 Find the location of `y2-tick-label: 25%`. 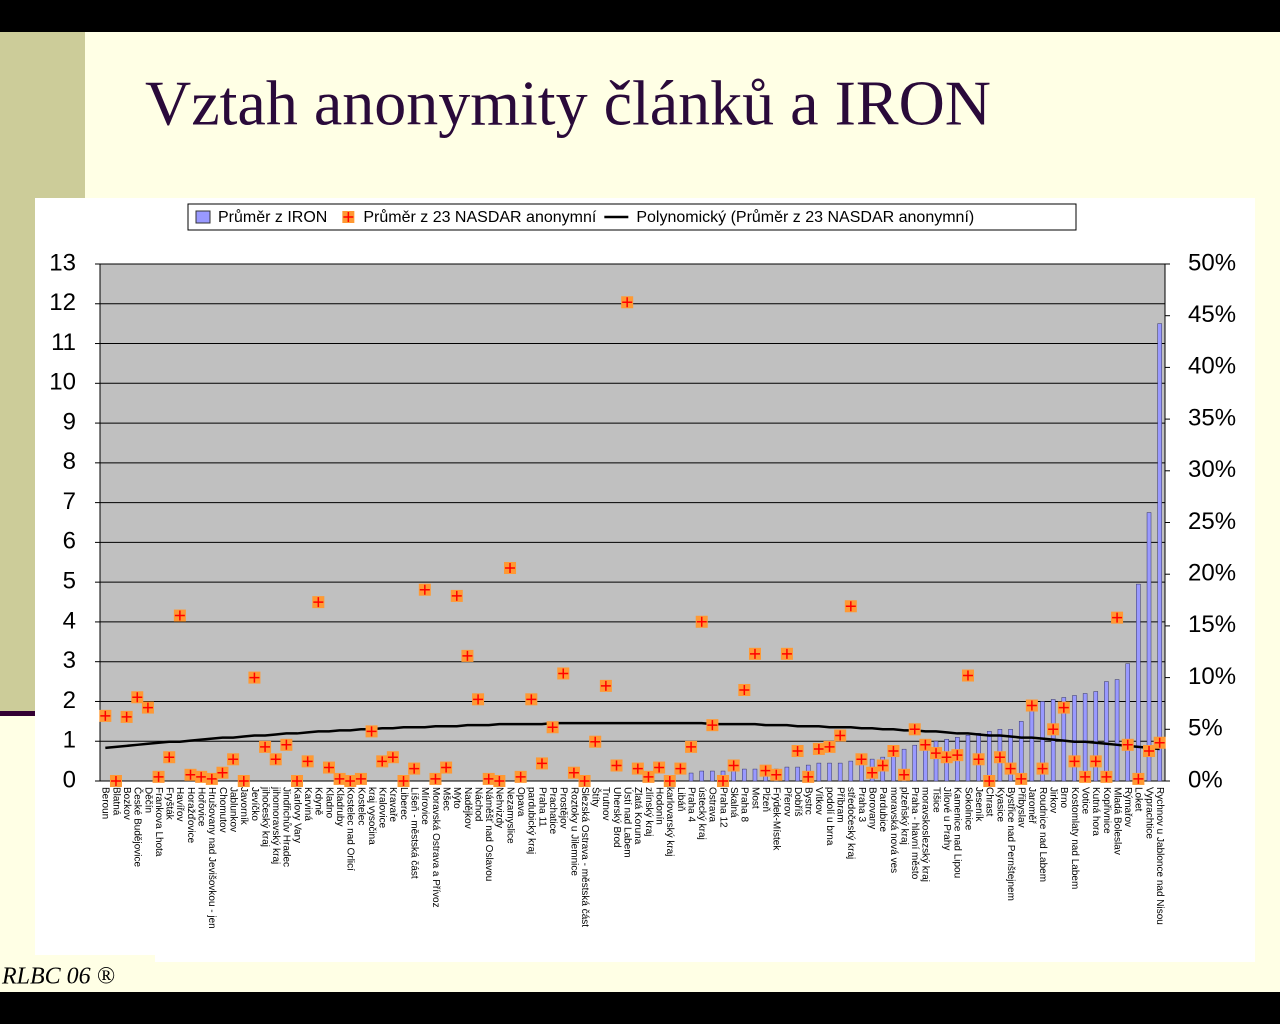

y2-tick-label: 25% is located at coordinates (1212, 521).